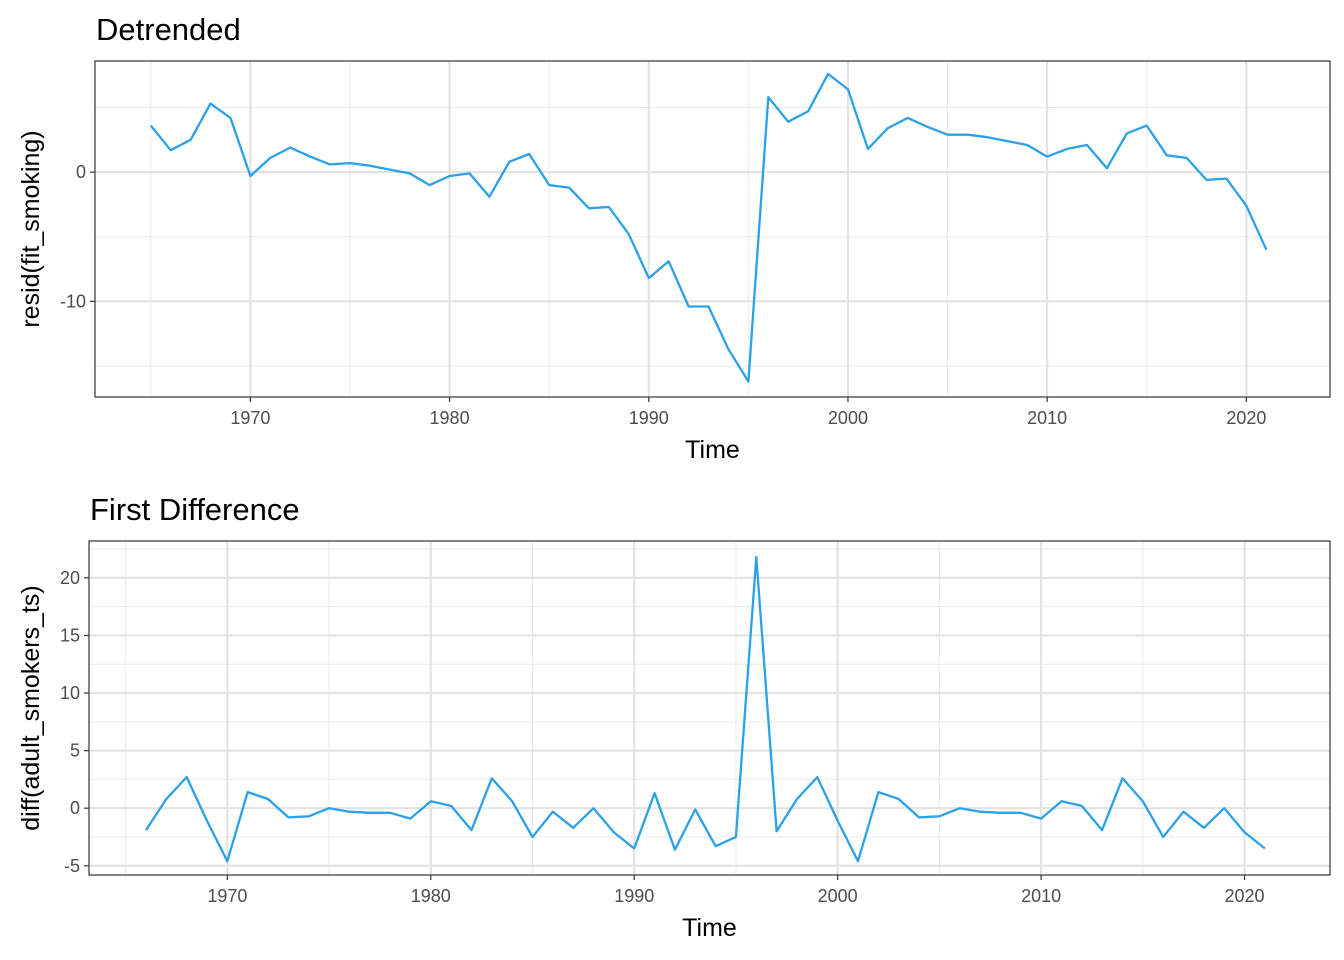 The image size is (1344, 960). Describe the element at coordinates (31, 707) in the screenshot. I see `first-difference-y-axis-label: diff(adult_smokers_ts)` at that location.